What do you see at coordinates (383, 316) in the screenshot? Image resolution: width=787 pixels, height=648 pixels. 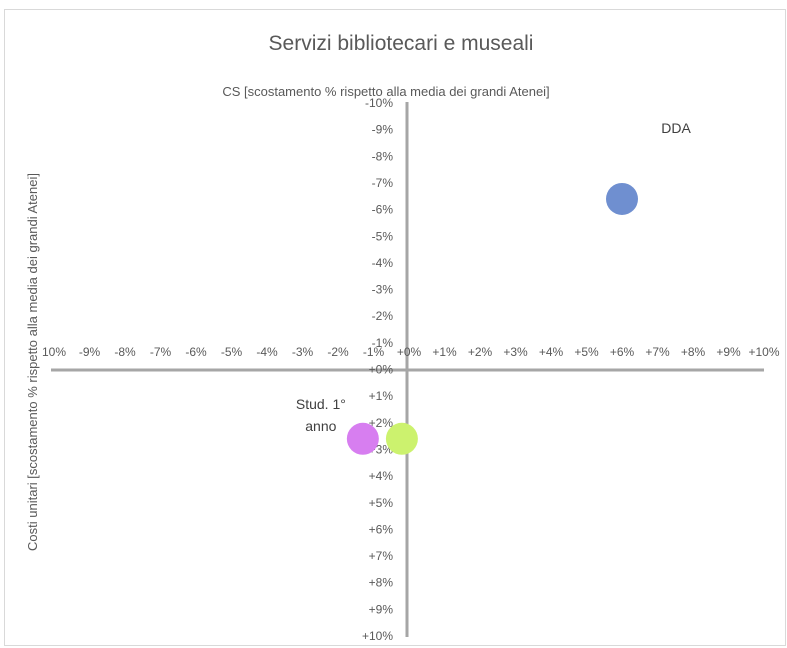 I see `y-tick-label: -2%` at bounding box center [383, 316].